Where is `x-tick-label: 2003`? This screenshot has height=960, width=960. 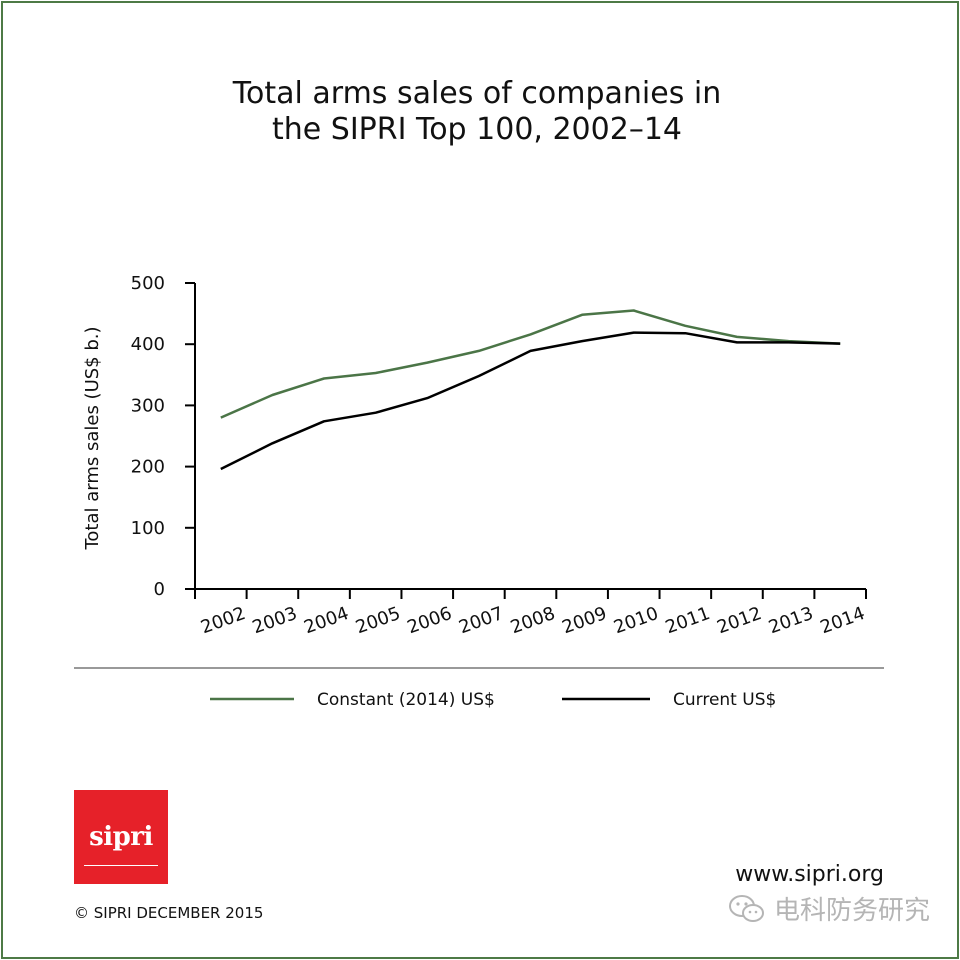
x-tick-label: 2003 is located at coordinates (275, 620).